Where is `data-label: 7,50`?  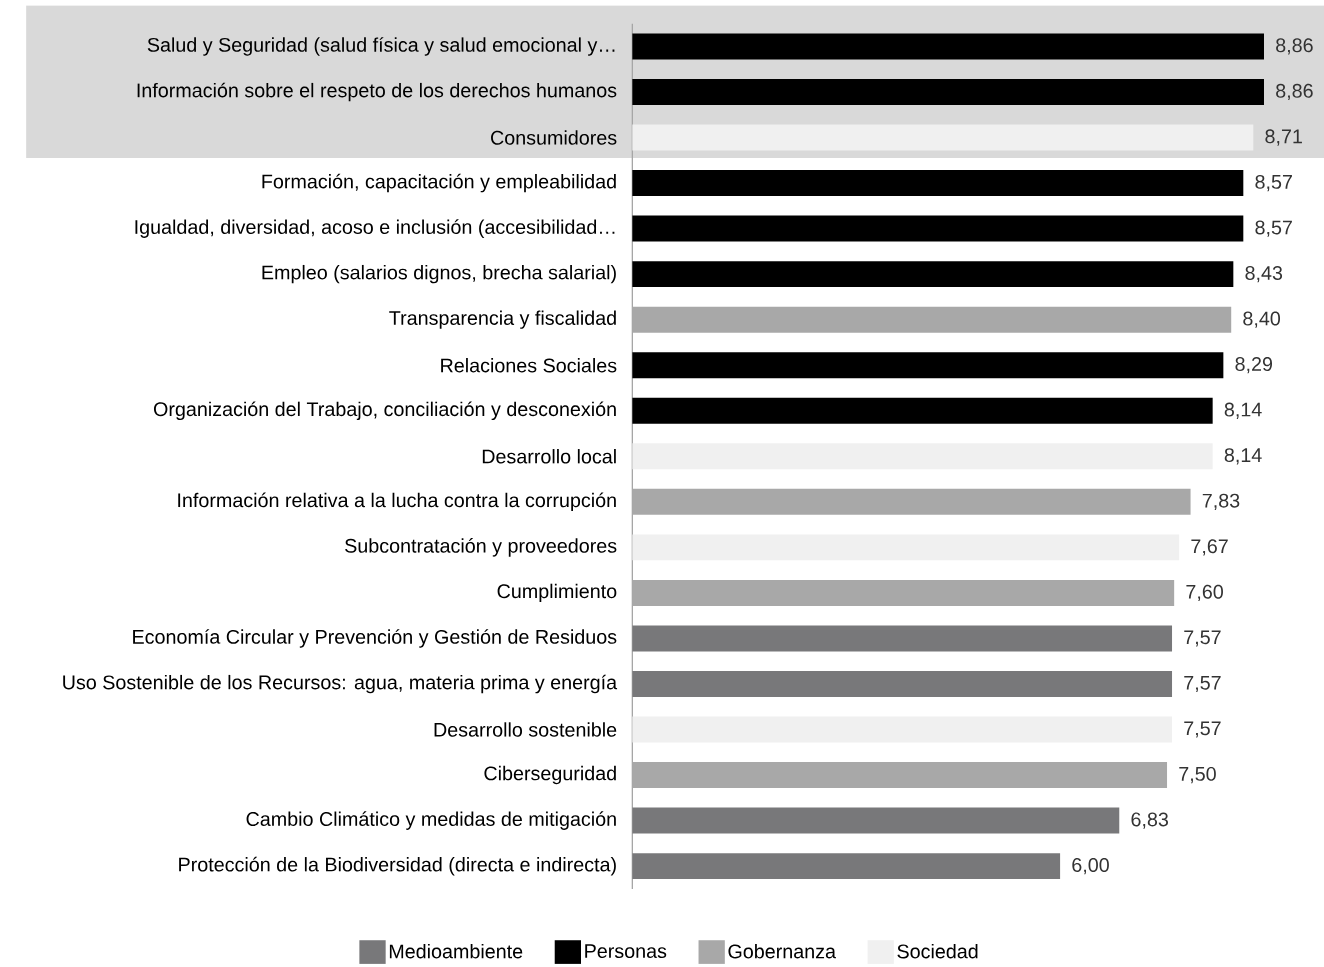
data-label: 7,50 is located at coordinates (1197, 775).